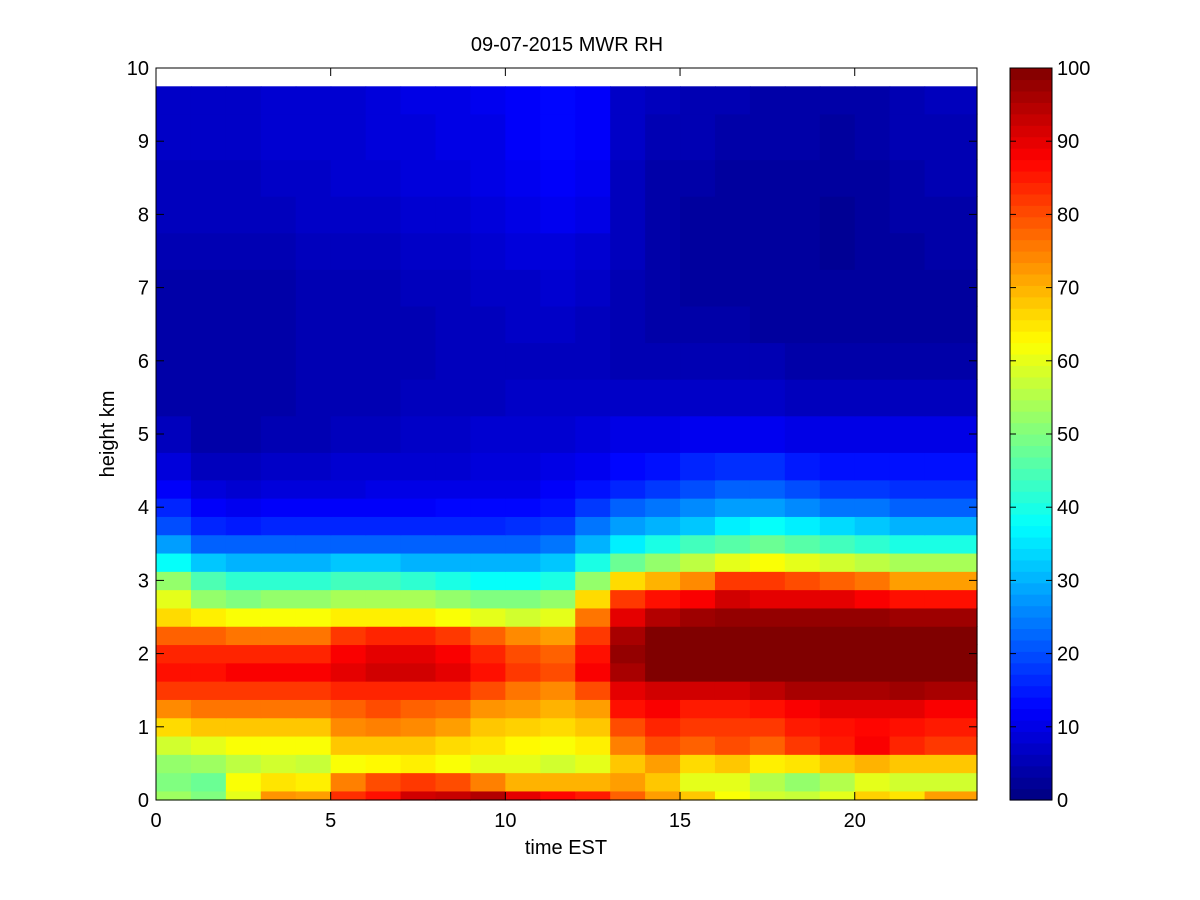  What do you see at coordinates (143, 655) in the screenshot?
I see `y-tick-label: 2` at bounding box center [143, 655].